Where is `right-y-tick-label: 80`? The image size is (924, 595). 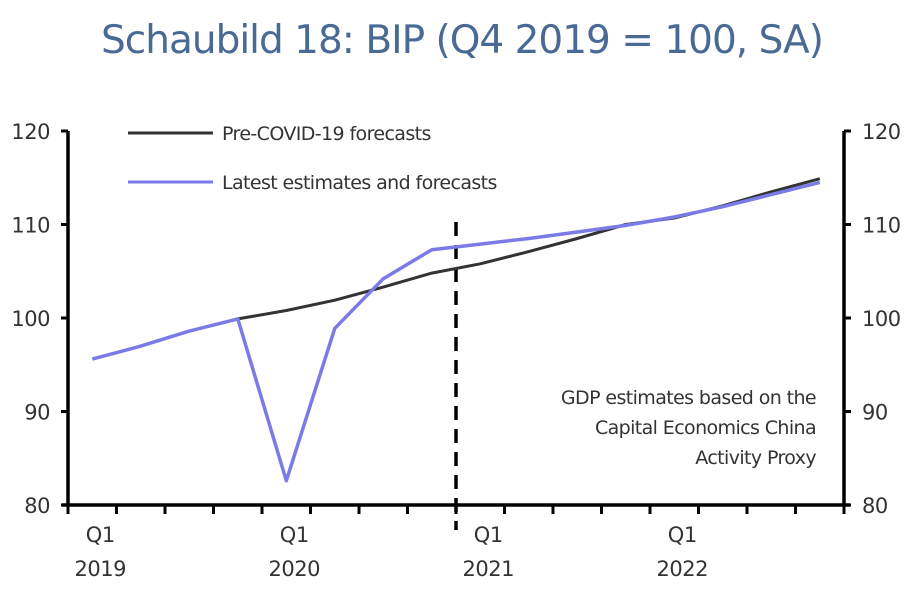 right-y-tick-label: 80 is located at coordinates (875, 506).